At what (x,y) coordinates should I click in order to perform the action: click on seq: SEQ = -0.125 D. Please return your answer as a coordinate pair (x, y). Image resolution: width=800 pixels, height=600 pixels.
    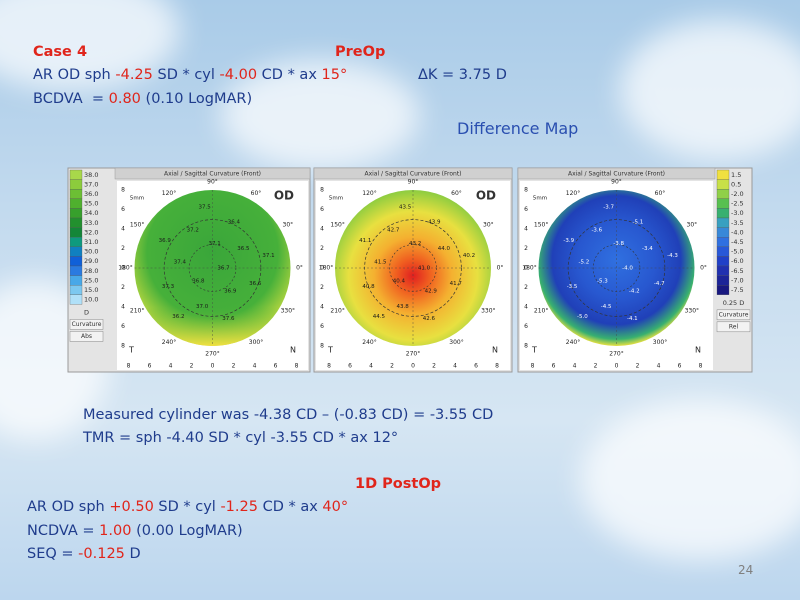
    Looking at the image, I should click on (84, 554).